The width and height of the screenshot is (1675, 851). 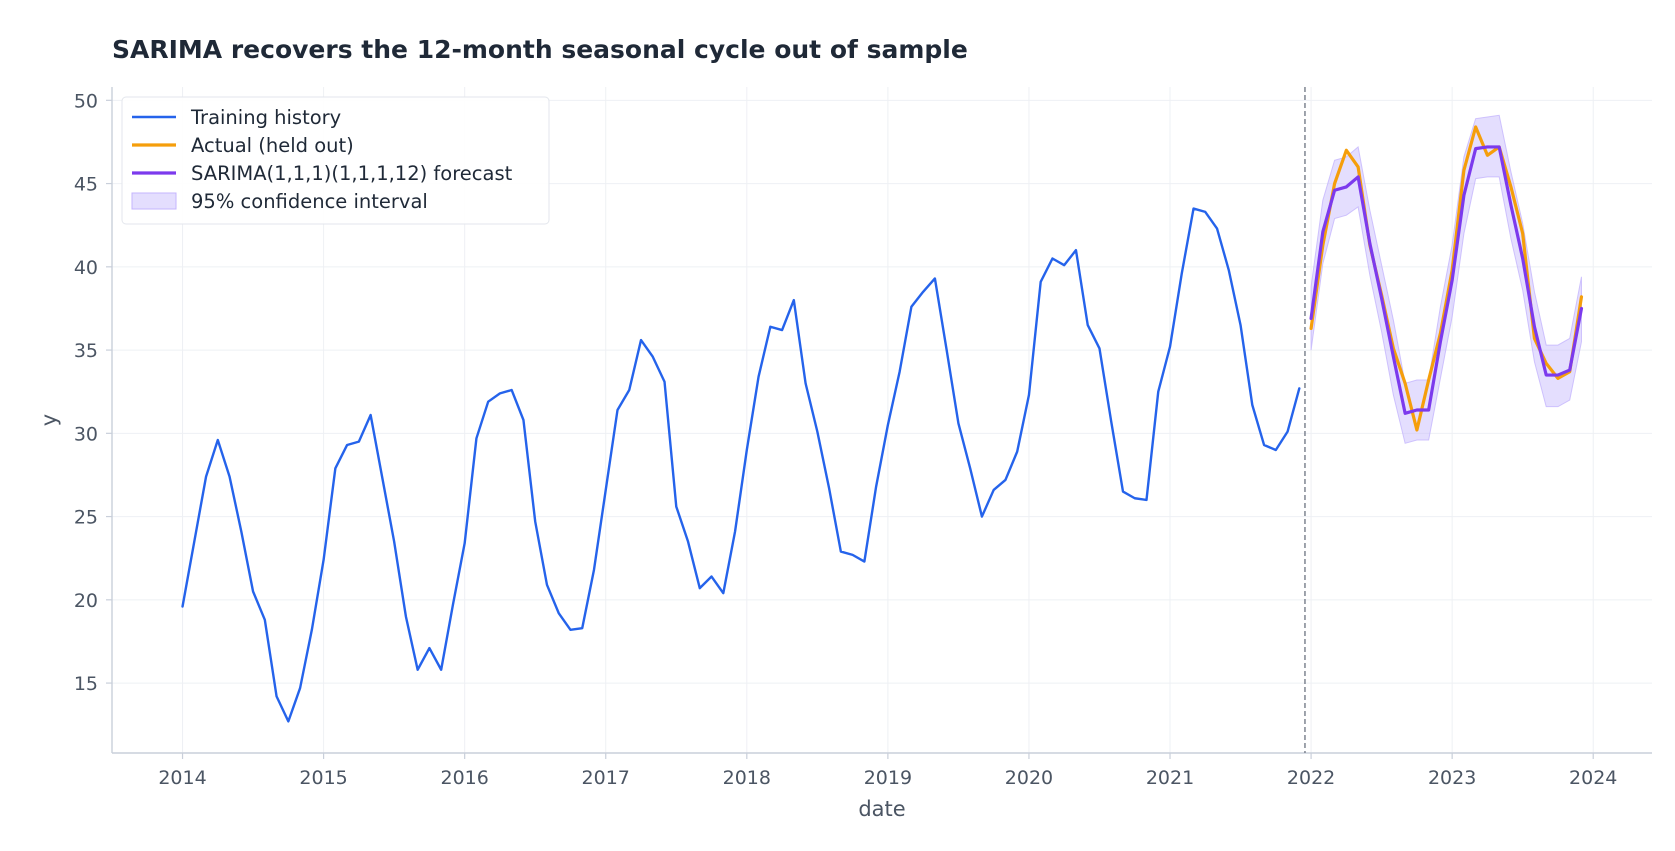 I want to click on y-axis-ticks: 15 20 25 30 35 40 45 50, so click(x=93, y=392).